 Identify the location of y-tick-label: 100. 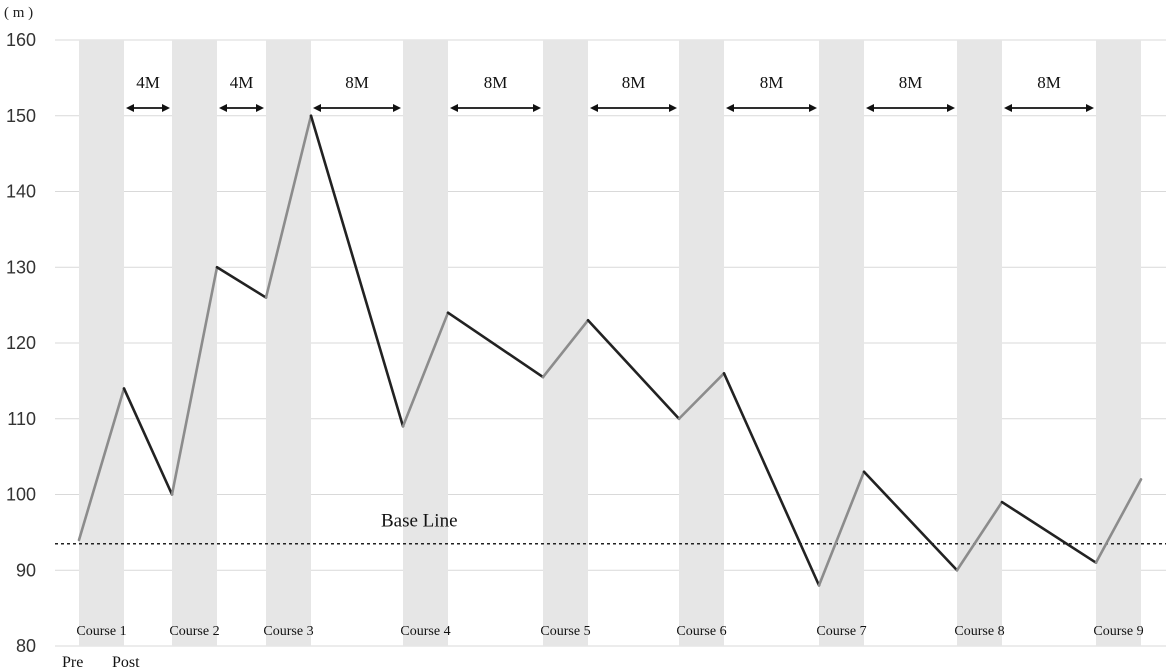
(21, 495).